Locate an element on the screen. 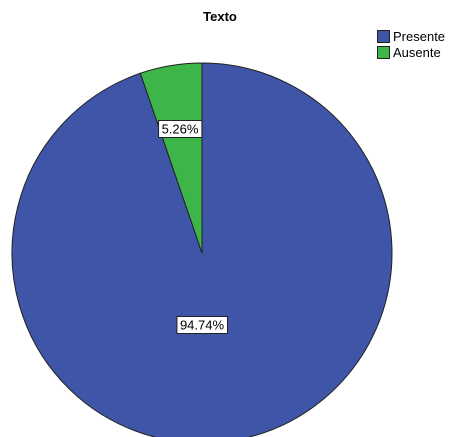 This screenshot has height=437, width=470. pie-slice-ausente is located at coordinates (171, 158).